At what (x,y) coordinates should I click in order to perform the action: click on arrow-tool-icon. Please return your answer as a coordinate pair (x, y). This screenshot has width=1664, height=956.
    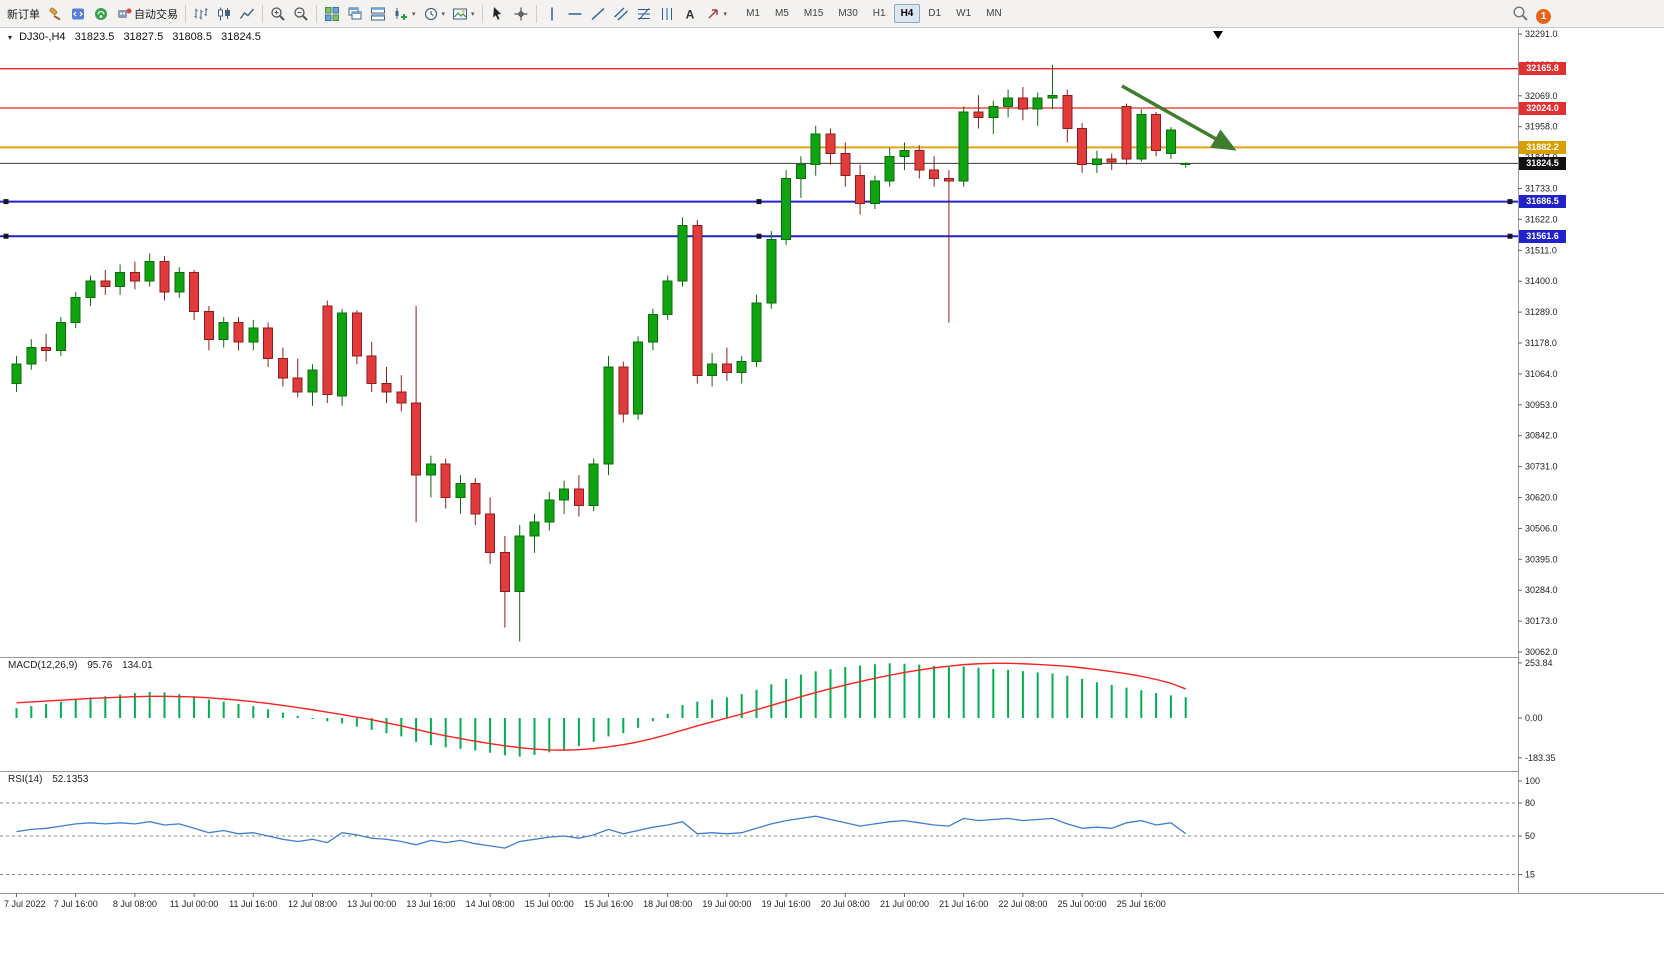
    Looking at the image, I should click on (713, 14).